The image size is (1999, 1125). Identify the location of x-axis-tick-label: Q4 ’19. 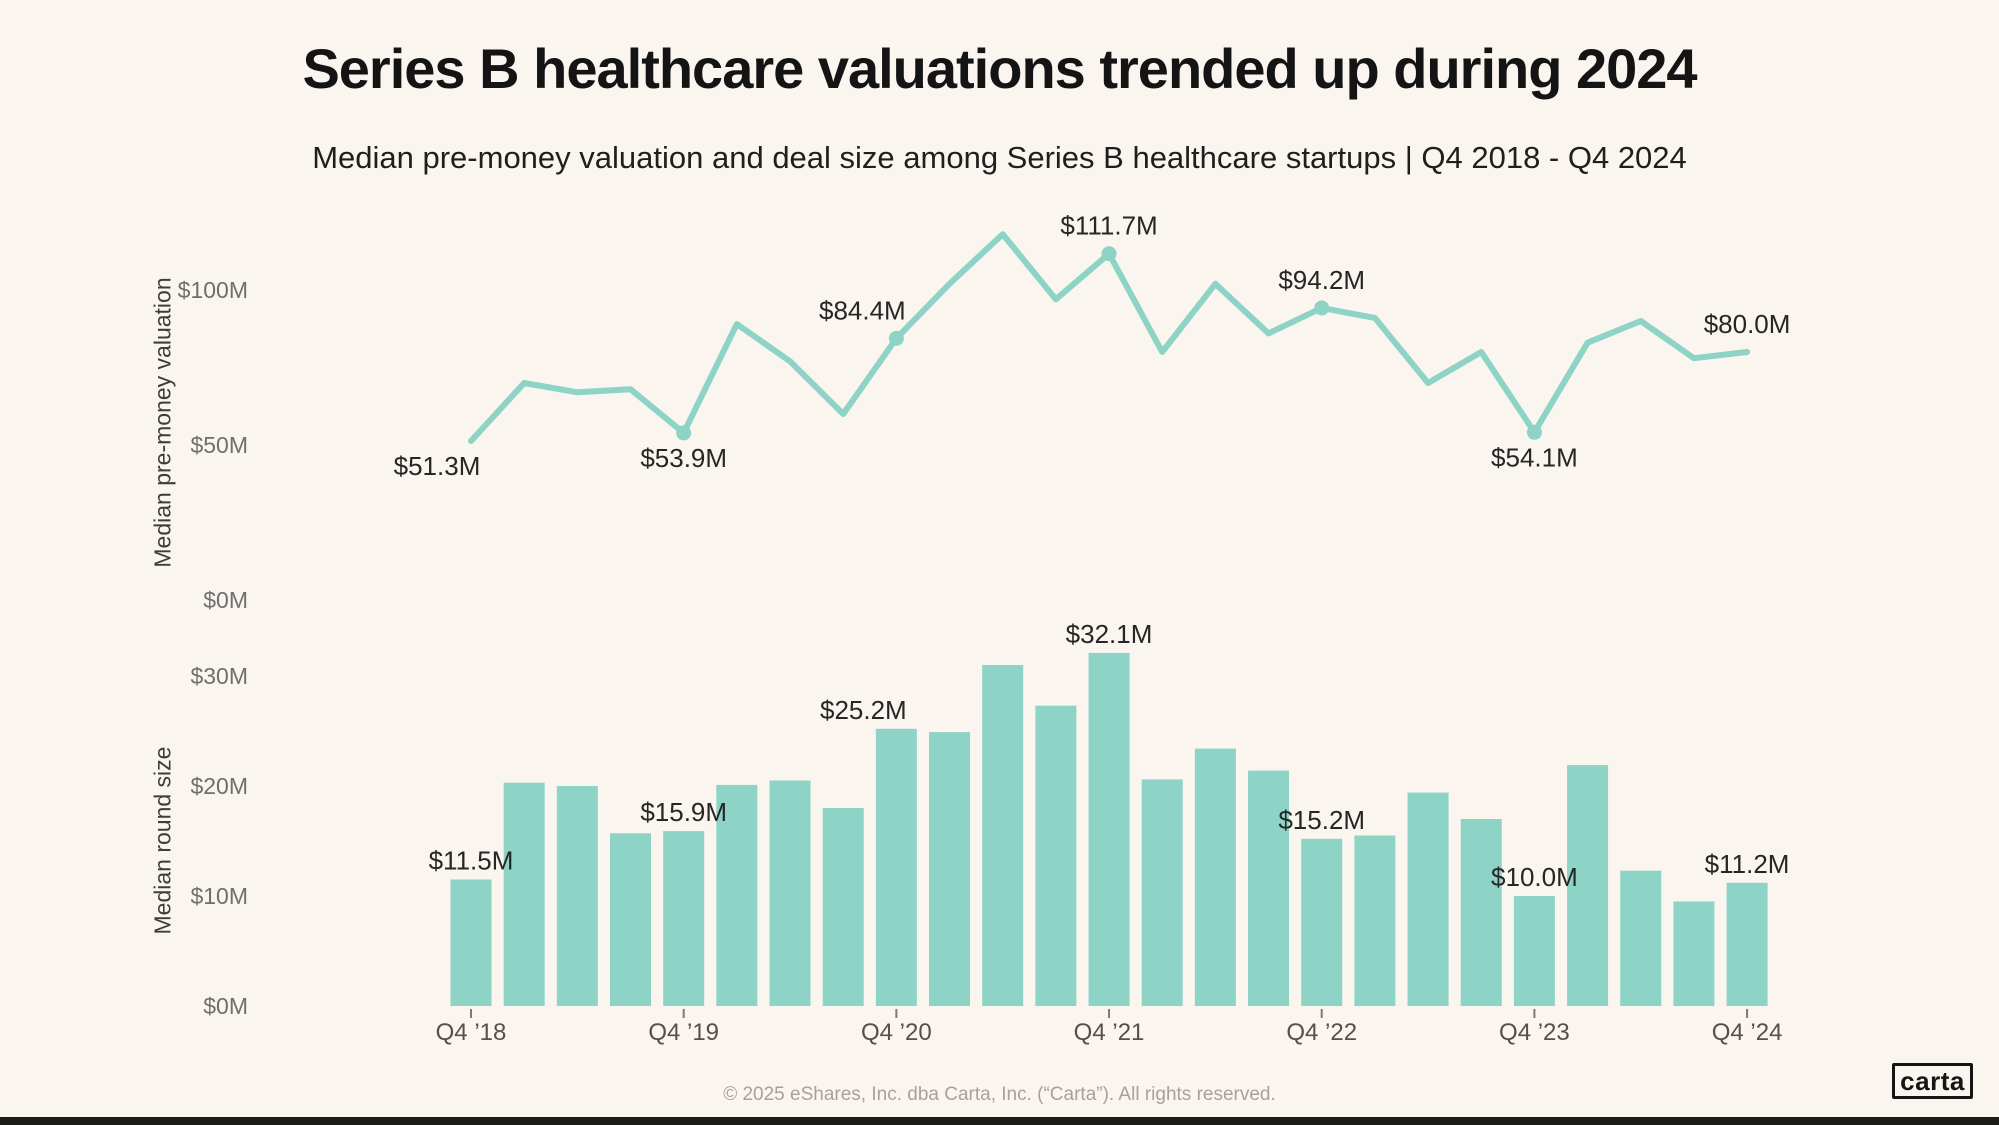
(683, 1032).